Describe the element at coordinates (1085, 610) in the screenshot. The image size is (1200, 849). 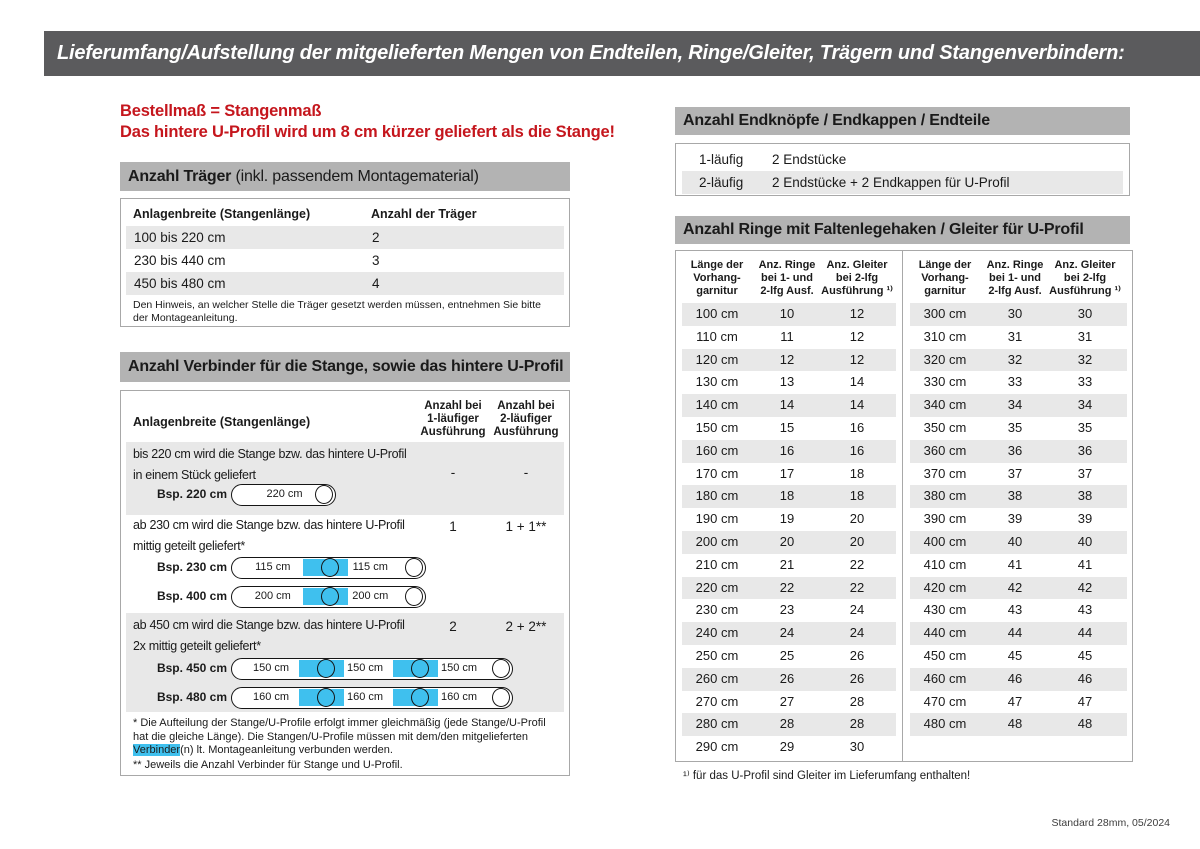
I see `gliders-cell: 43` at that location.